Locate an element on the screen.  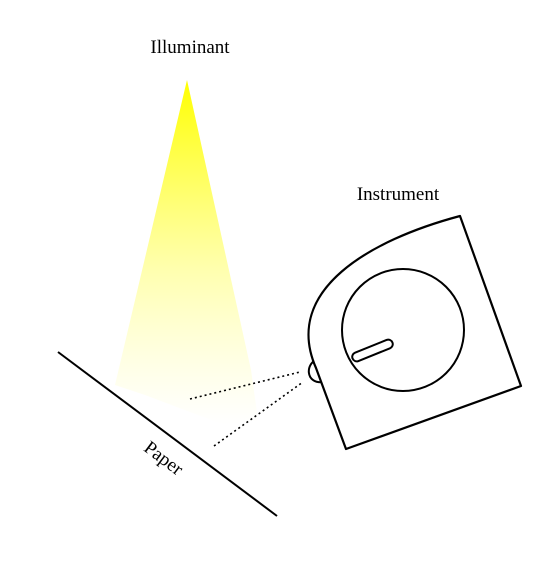
measurement-ray-upper is located at coordinates (245, 385).